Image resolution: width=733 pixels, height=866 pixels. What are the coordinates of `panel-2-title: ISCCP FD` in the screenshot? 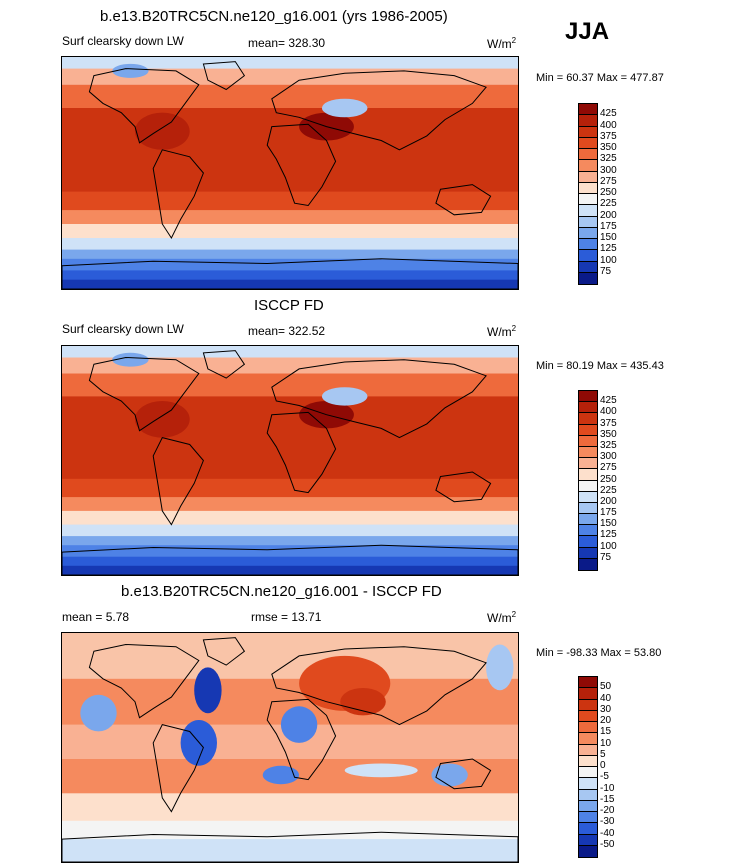 It's located at (289, 305).